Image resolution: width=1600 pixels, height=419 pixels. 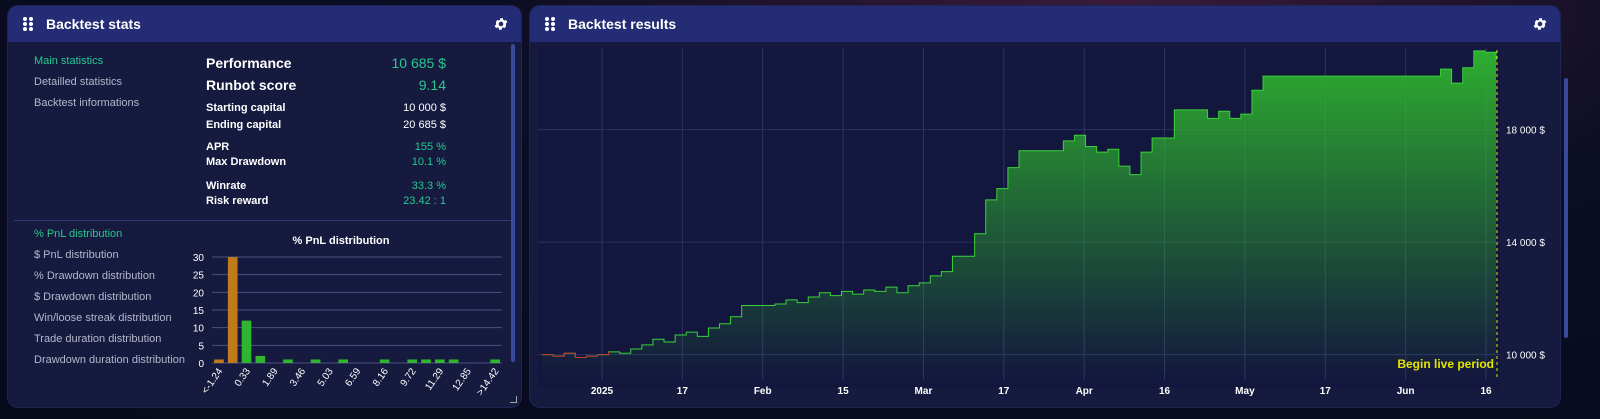 What do you see at coordinates (326, 201) in the screenshot?
I see `stat-risk-reward: Risk reward 23.42 : 1` at bounding box center [326, 201].